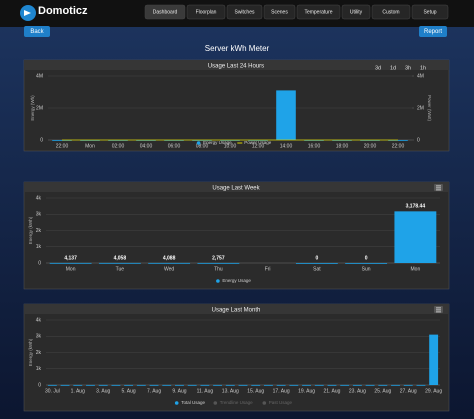  I want to click on data-label: 4,058, so click(120, 258).